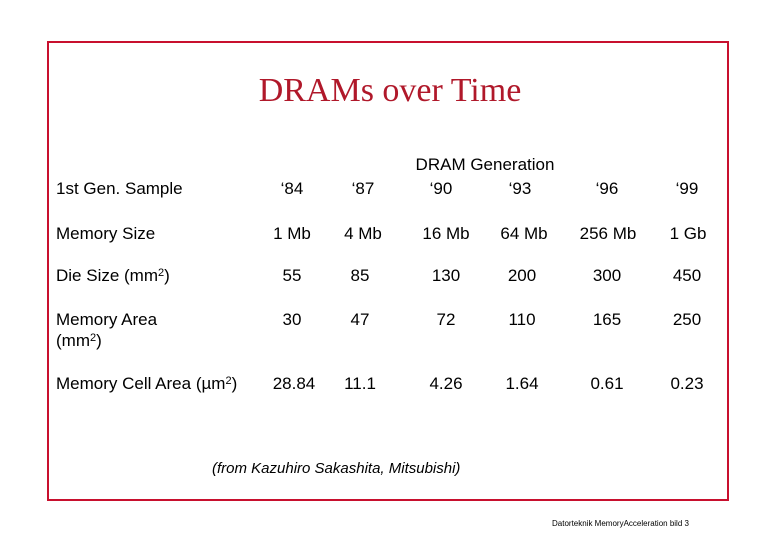  Describe the element at coordinates (106, 233) in the screenshot. I see `label-memory-size: Memory Size` at that location.